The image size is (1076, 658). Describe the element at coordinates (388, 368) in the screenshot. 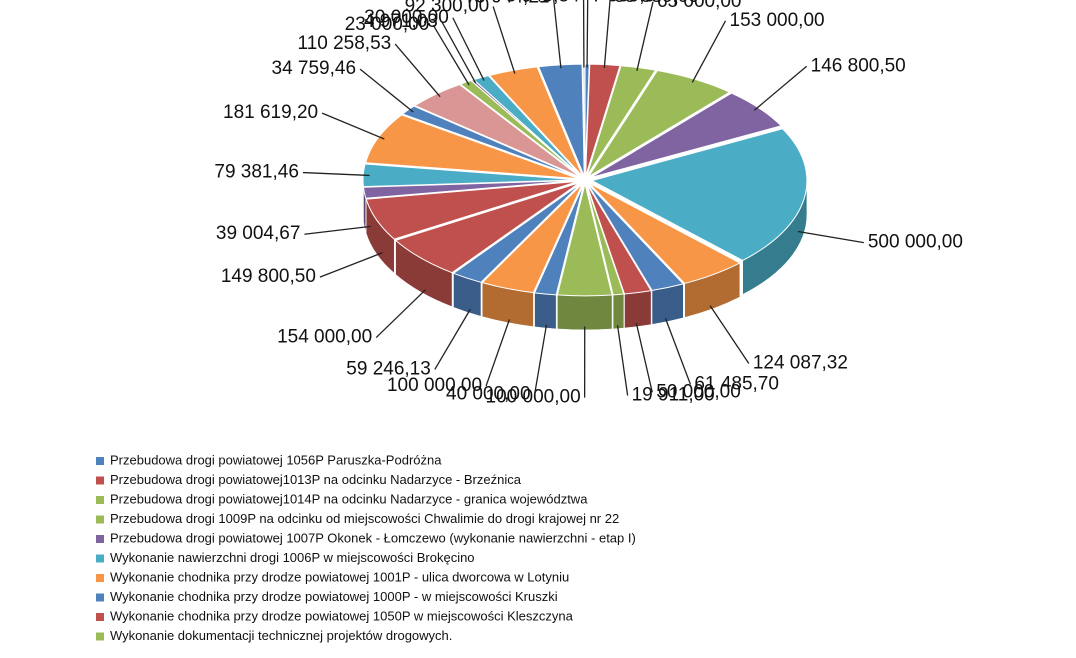

I see `data-label: 59 246,13` at that location.